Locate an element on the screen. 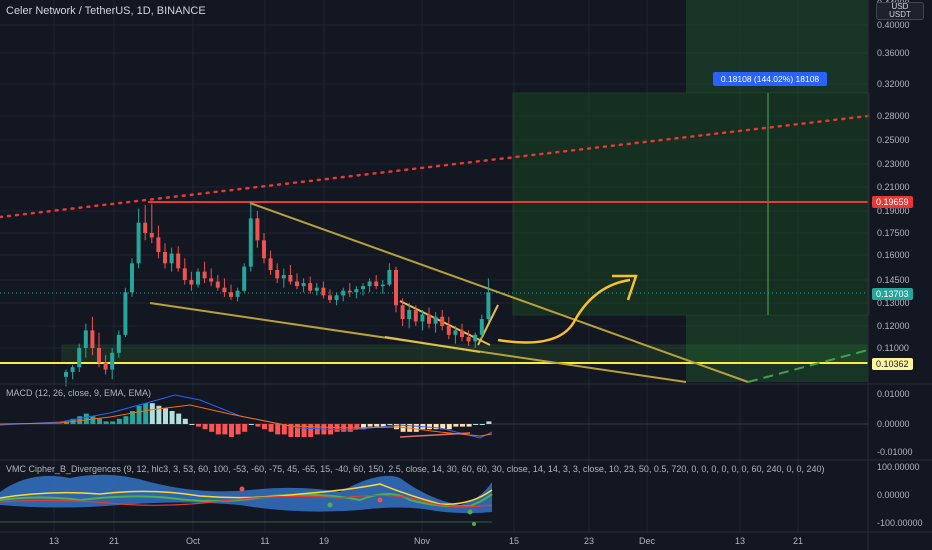  price-tick-label: 0.19000 is located at coordinates (893, 211).